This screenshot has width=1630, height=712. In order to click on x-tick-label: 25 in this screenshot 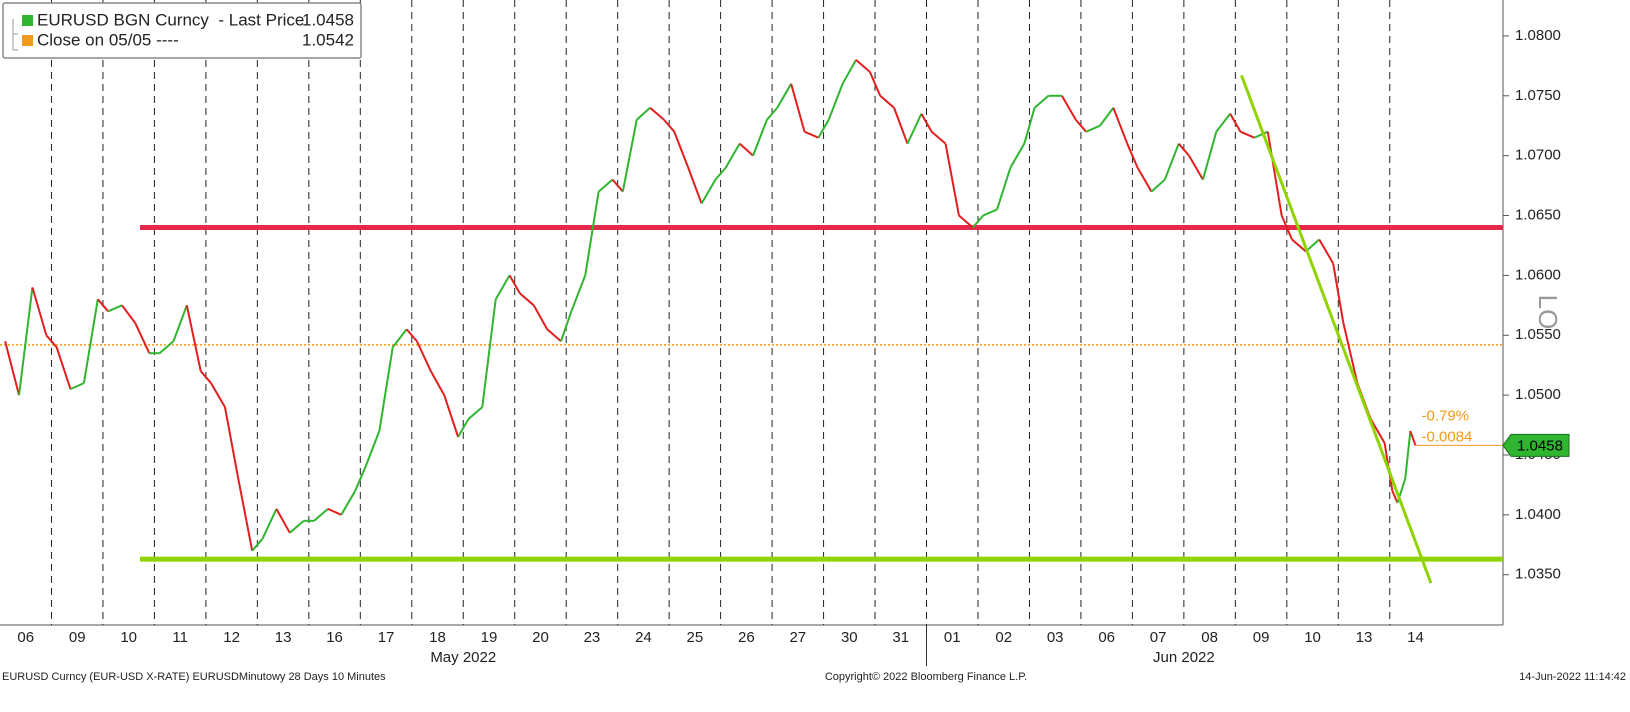, I will do `click(695, 637)`.